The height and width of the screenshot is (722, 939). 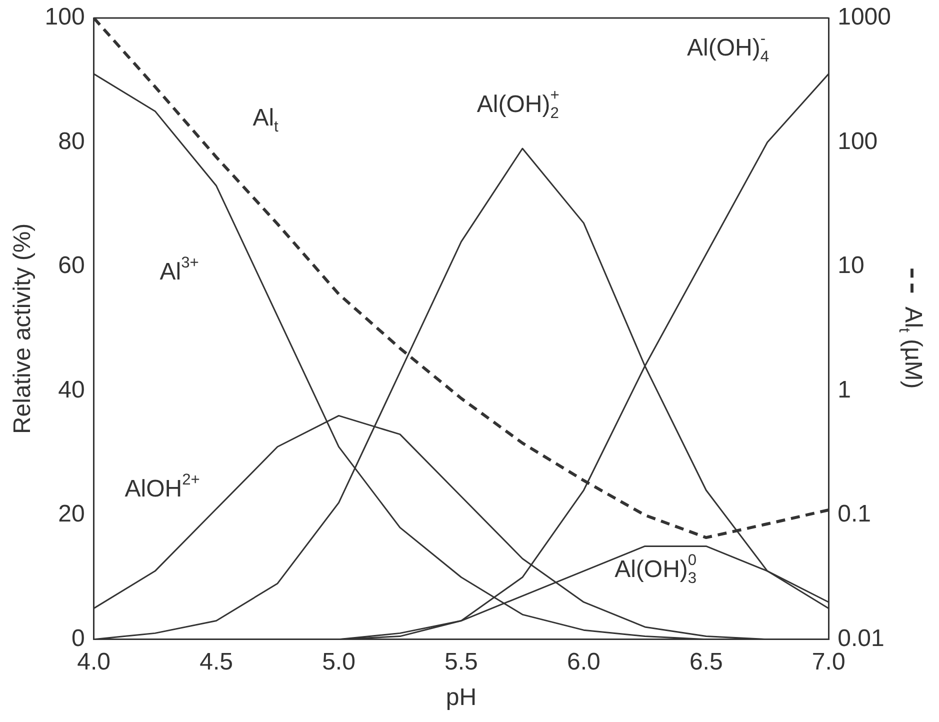 What do you see at coordinates (216, 662) in the screenshot?
I see `x-tick-label: 4.5` at bounding box center [216, 662].